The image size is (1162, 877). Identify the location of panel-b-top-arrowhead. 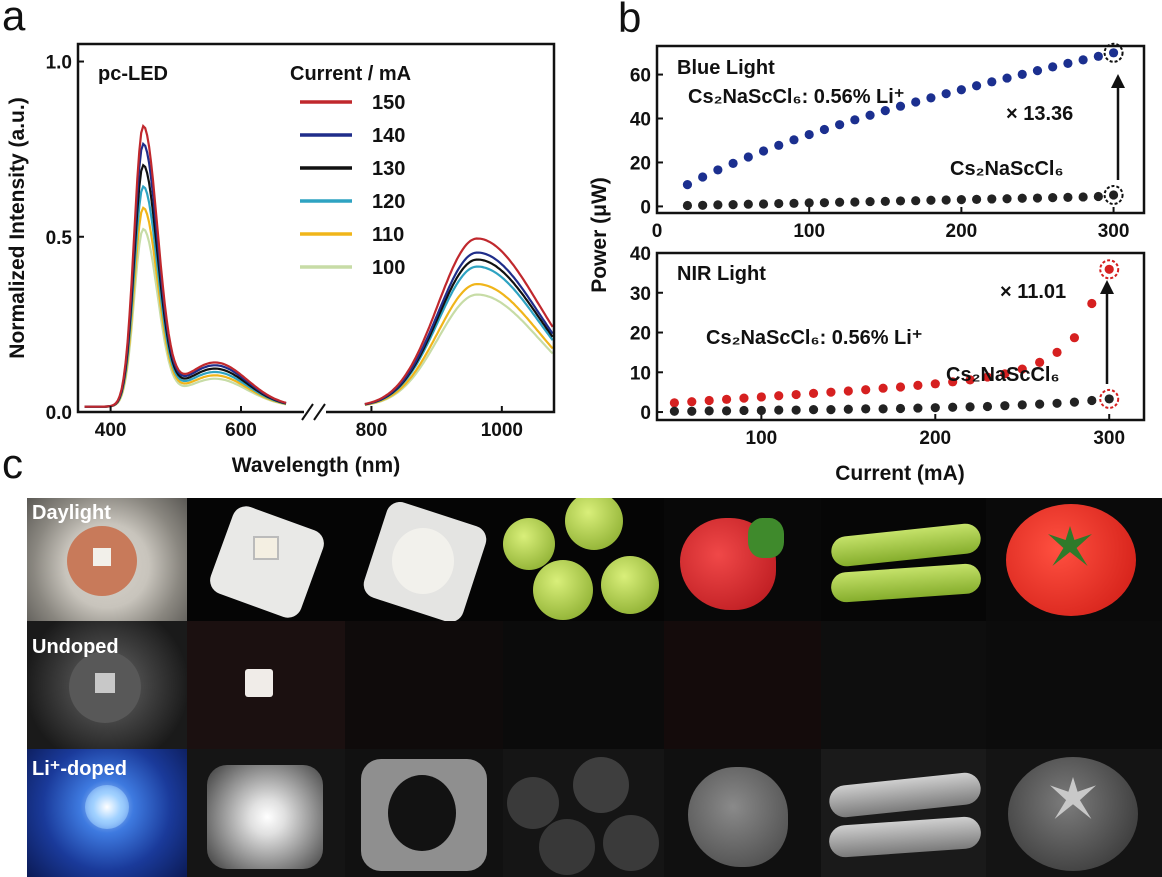
(1118, 81).